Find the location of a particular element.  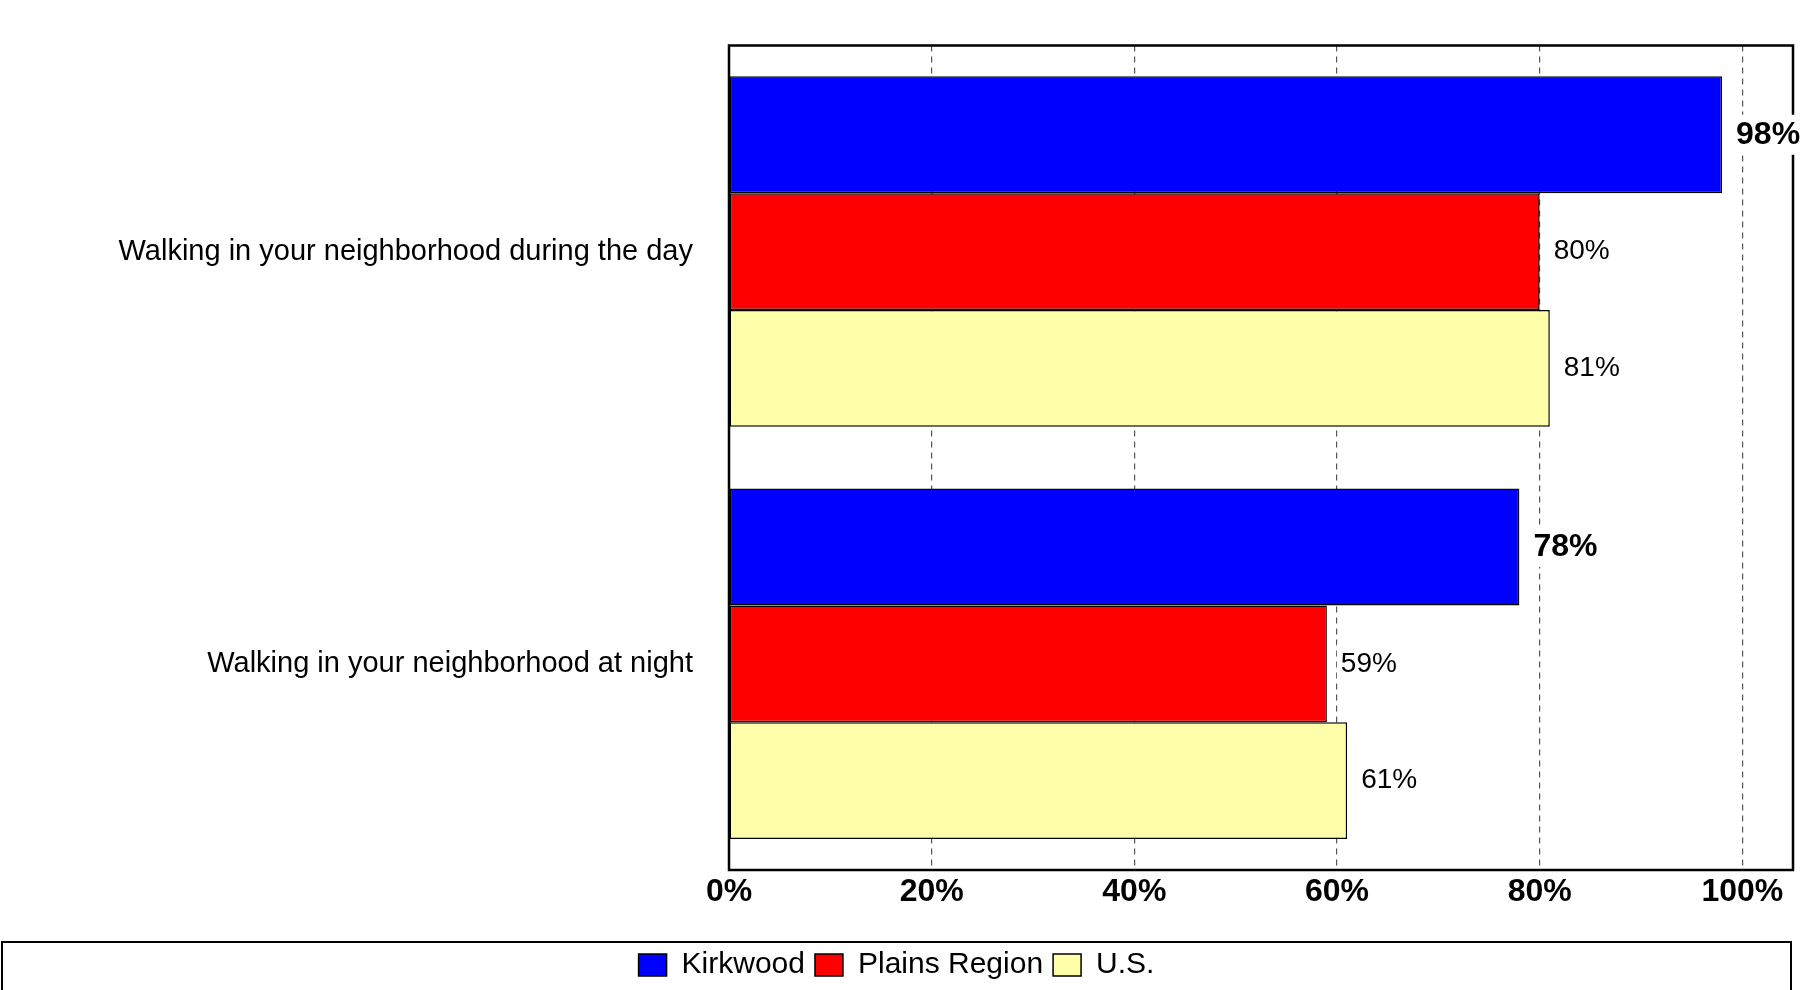

legend-label: Kirkwood is located at coordinates (743, 963).